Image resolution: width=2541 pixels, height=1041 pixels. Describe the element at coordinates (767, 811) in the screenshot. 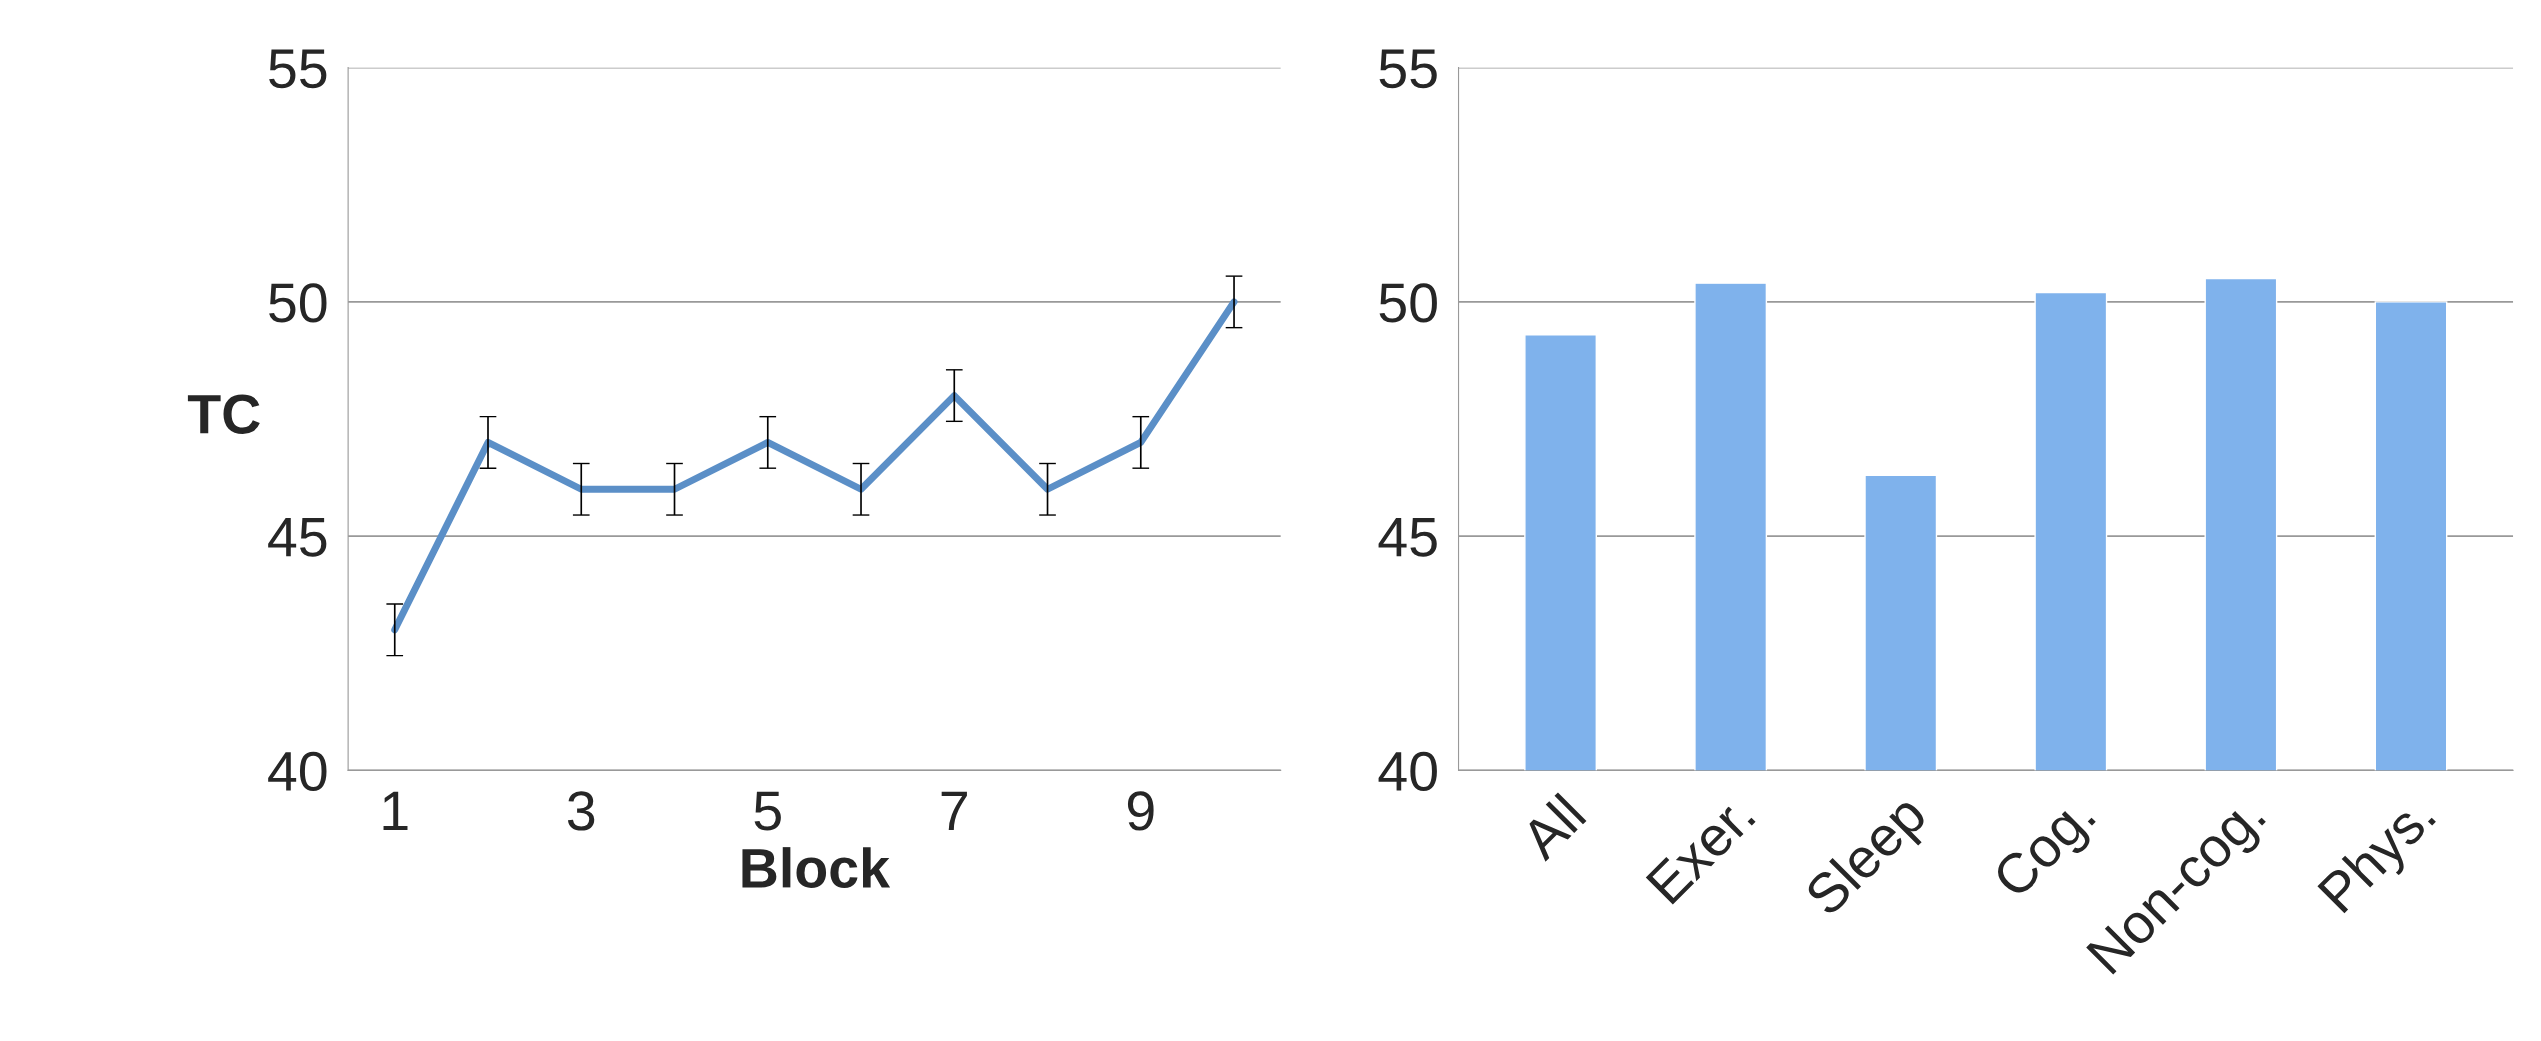

I see `x-tick-label: 5` at that location.